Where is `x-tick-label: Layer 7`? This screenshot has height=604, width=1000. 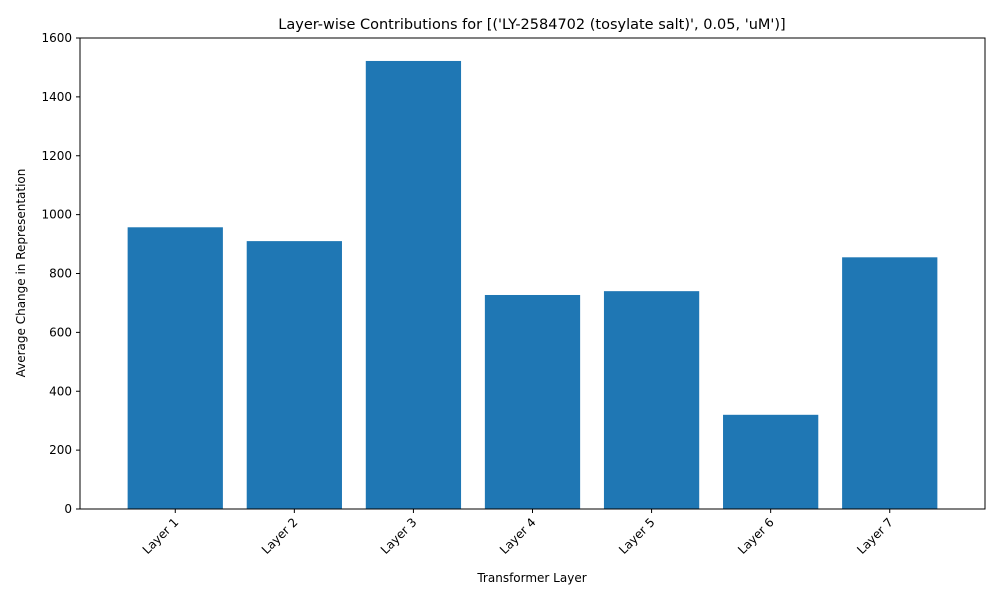
x-tick-label: Layer 7 is located at coordinates (875, 536).